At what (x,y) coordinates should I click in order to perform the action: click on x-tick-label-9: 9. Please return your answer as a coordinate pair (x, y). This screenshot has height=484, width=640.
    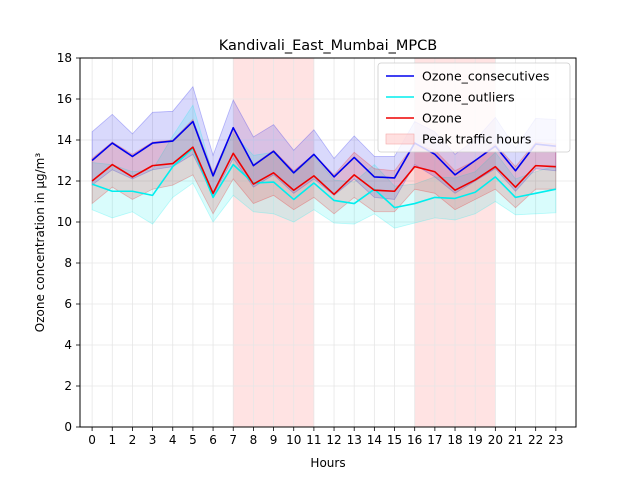
    Looking at the image, I should click on (274, 440).